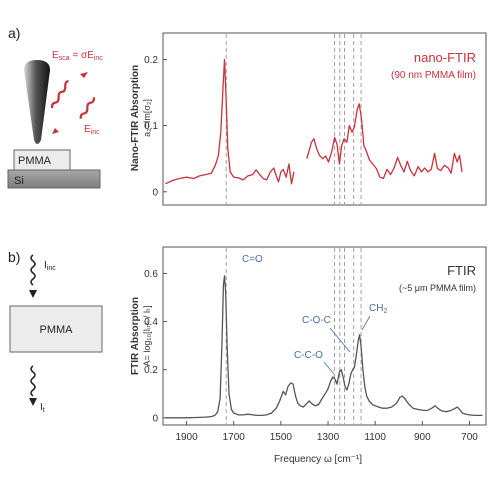 The width and height of the screenshot is (500, 500). I want to click on it-label: It, so click(42, 408).